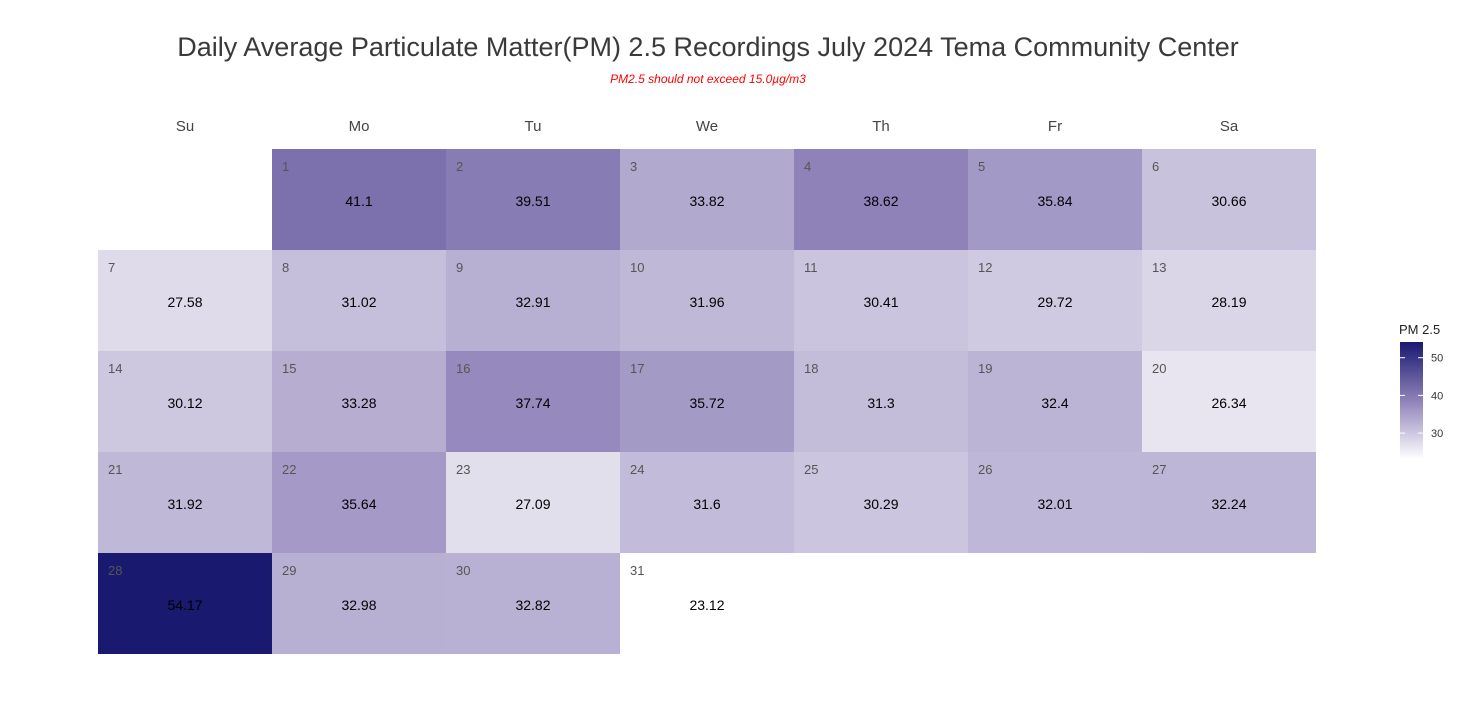  What do you see at coordinates (1420, 329) in the screenshot?
I see `legend-title: PM 2.5` at bounding box center [1420, 329].